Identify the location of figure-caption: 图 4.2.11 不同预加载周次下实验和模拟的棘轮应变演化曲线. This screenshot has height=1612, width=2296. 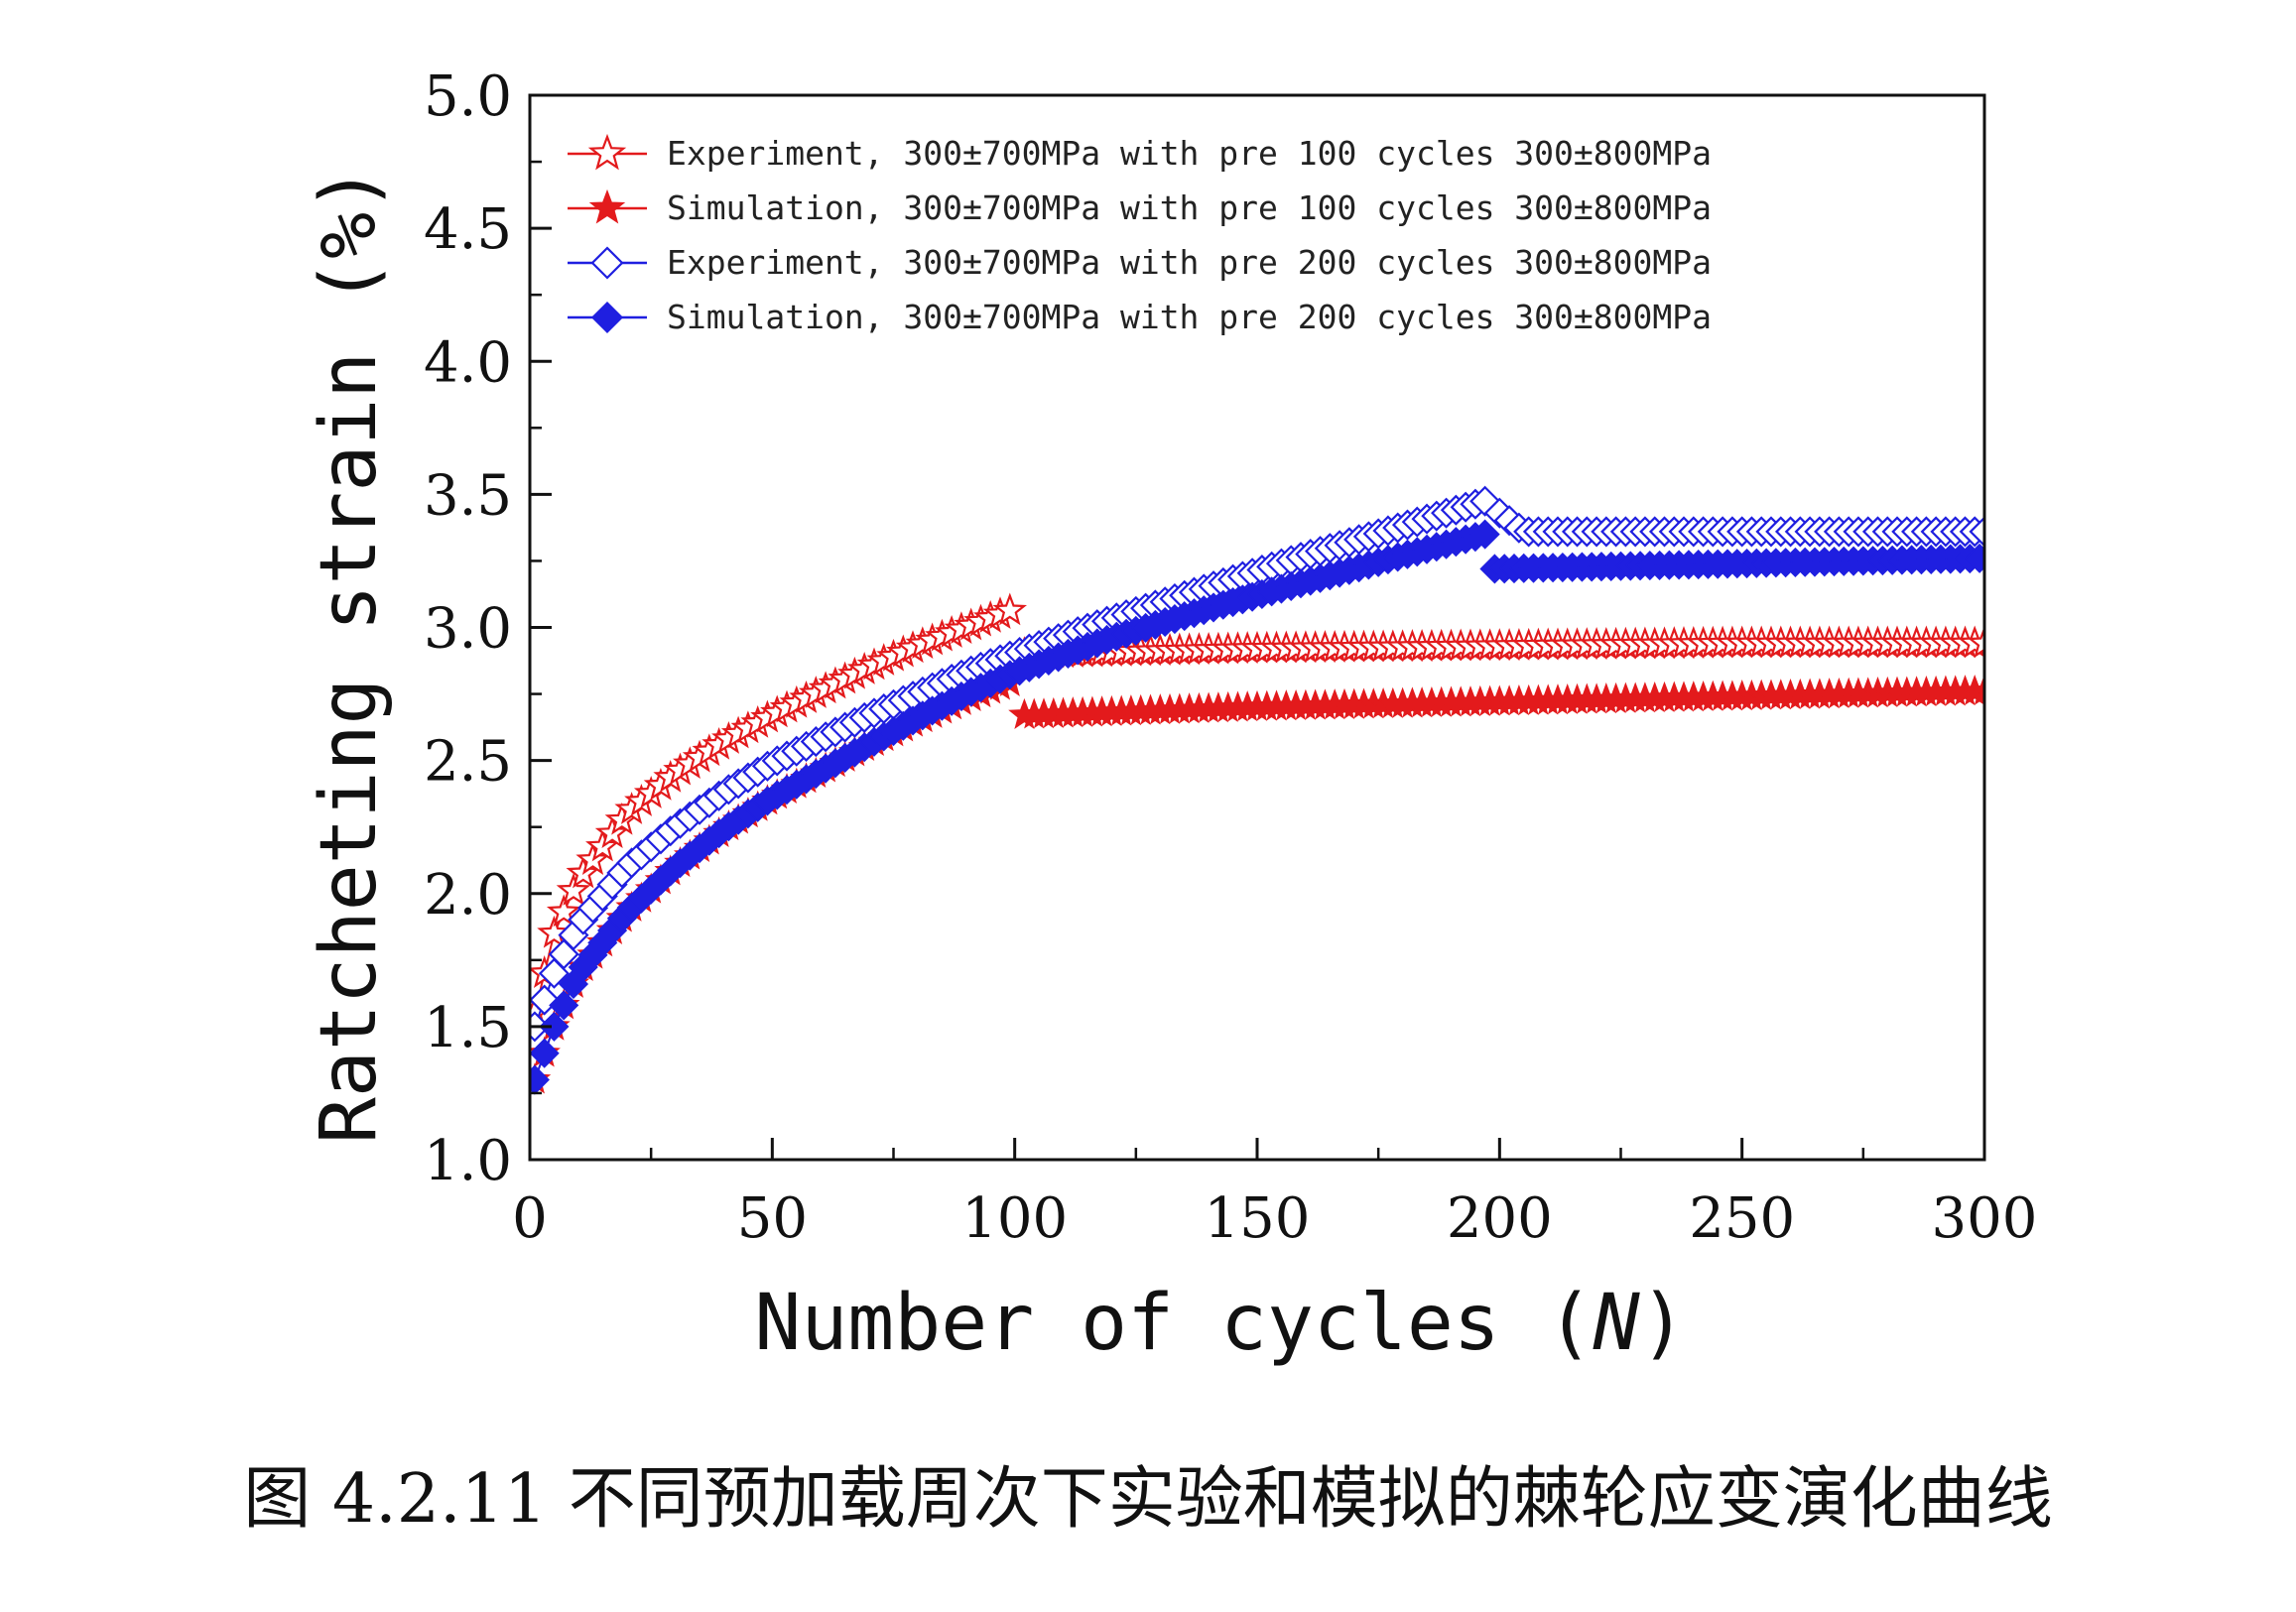
(1148, 1499).